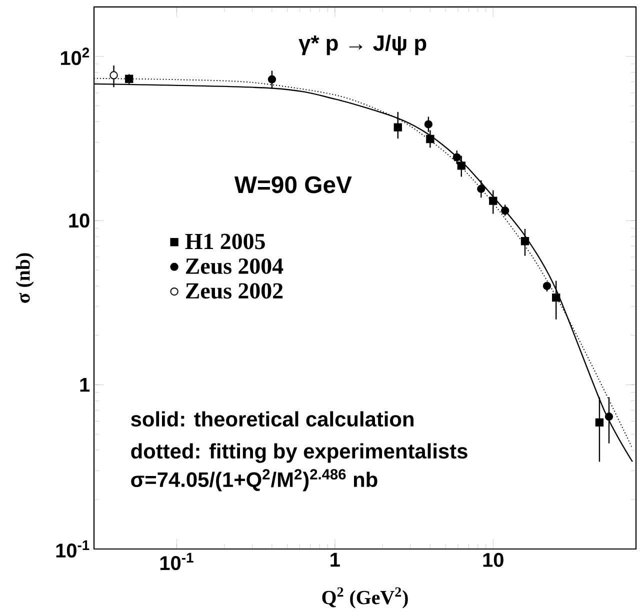 The image size is (640, 615). Describe the element at coordinates (234, 291) in the screenshot. I see `legend-label: Zeus 2002` at that location.